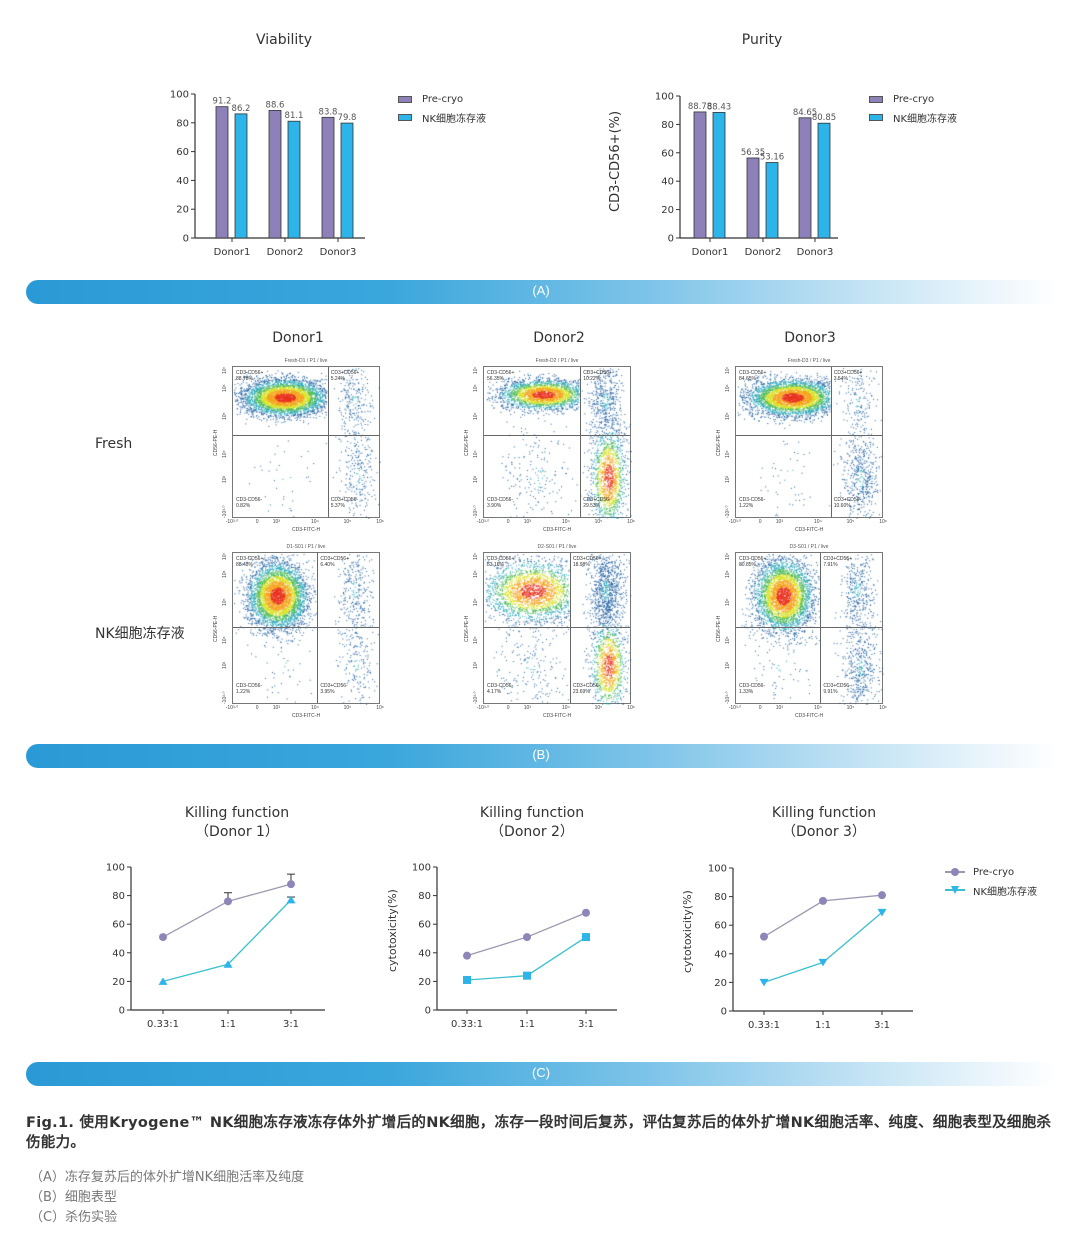 The image size is (1080, 1238). I want to click on quadrant-percentage: 0.82%, so click(243, 506).